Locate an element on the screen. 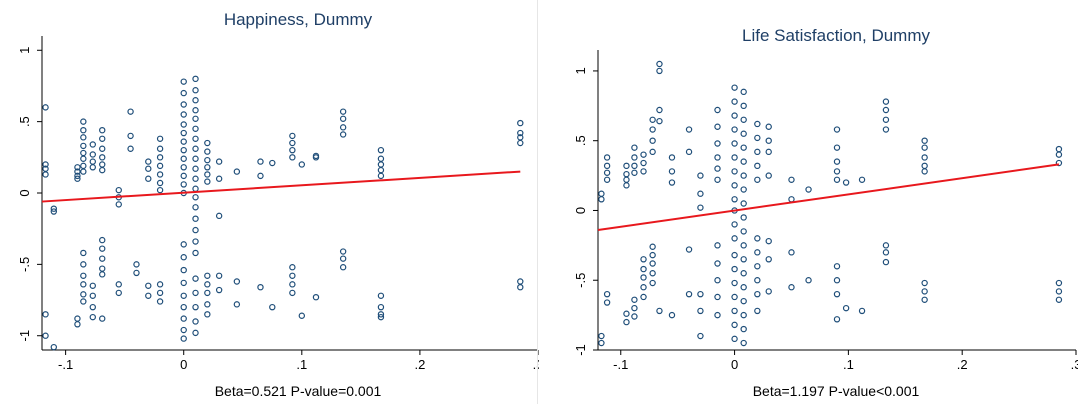 Image resolution: width=1078 pixels, height=404 pixels. x-tick-label: .2 is located at coordinates (419, 364).